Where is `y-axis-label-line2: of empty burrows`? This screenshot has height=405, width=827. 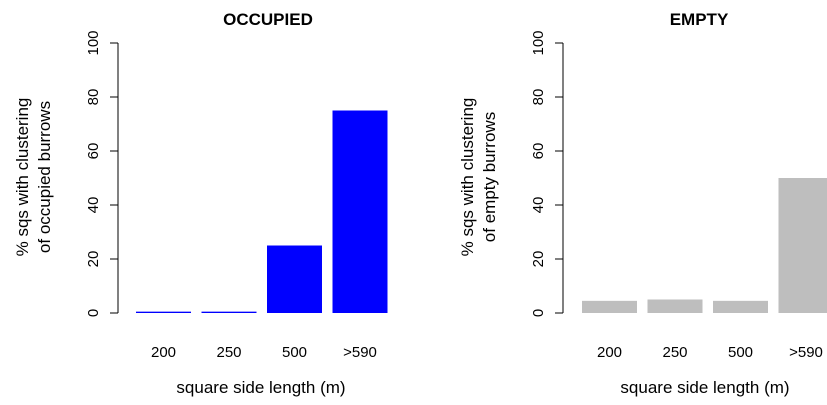 y-axis-label-line2: of empty burrows is located at coordinates (489, 177).